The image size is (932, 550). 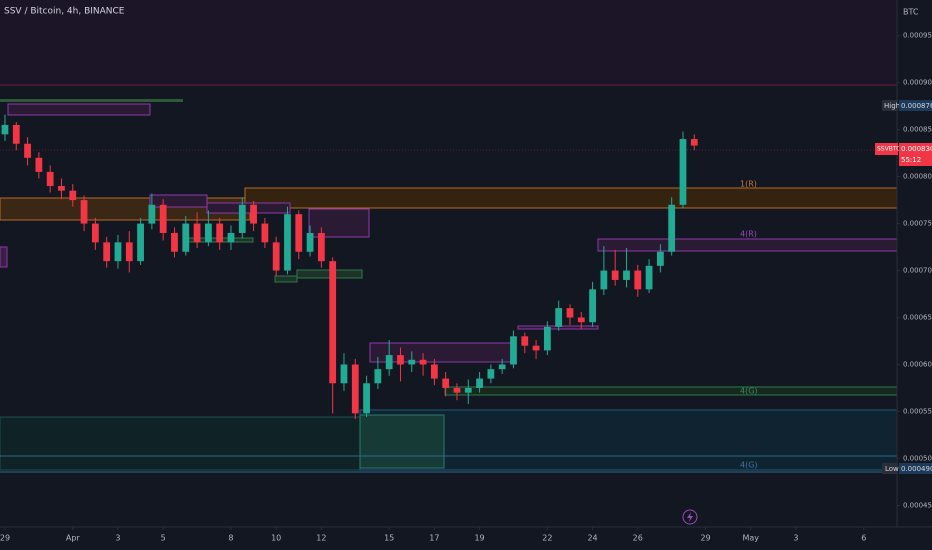 What do you see at coordinates (479, 538) in the screenshot?
I see `x-tick-label: 19` at bounding box center [479, 538].